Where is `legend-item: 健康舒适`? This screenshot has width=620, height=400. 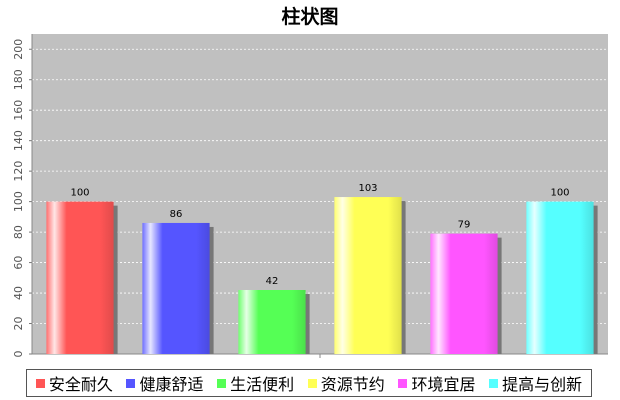 legend-item: 健康舒适 is located at coordinates (164, 383).